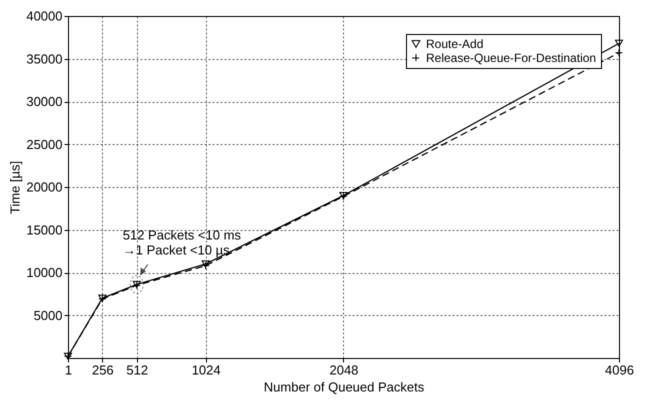 This screenshot has width=648, height=400. What do you see at coordinates (44, 101) in the screenshot?
I see `y-tick-label: 30000` at bounding box center [44, 101].